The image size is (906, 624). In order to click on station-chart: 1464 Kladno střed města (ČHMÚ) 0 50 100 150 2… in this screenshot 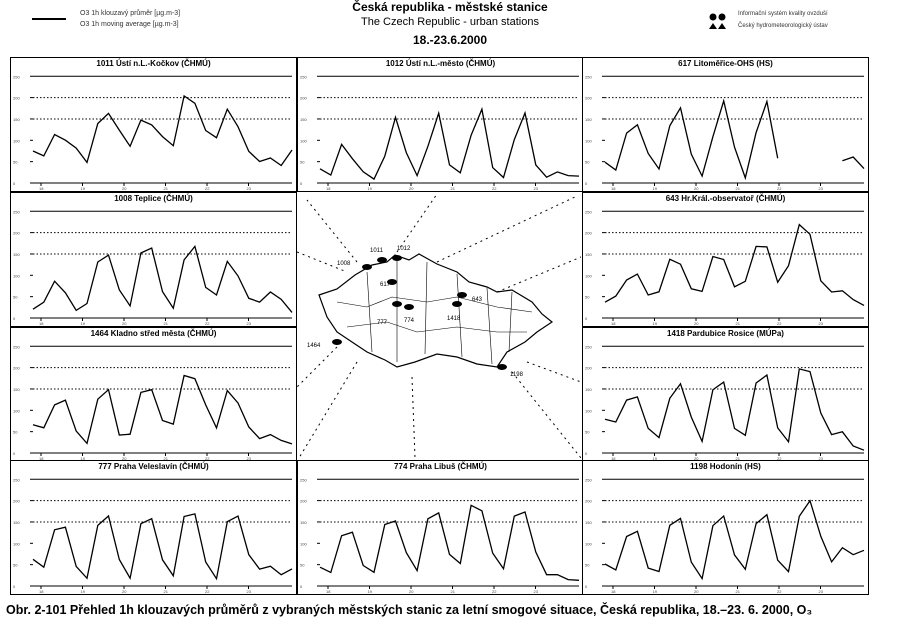, I will do `click(153, 394)`.